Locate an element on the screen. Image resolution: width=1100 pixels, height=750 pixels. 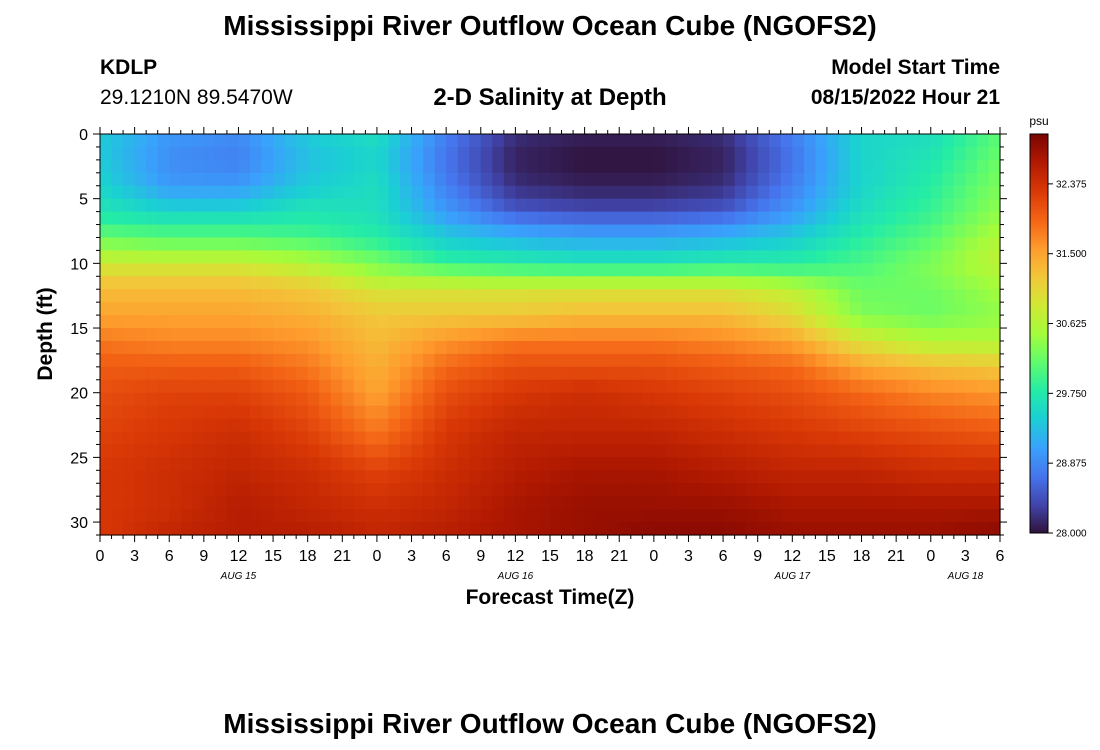
x-tick-label: 0 is located at coordinates (376, 556).